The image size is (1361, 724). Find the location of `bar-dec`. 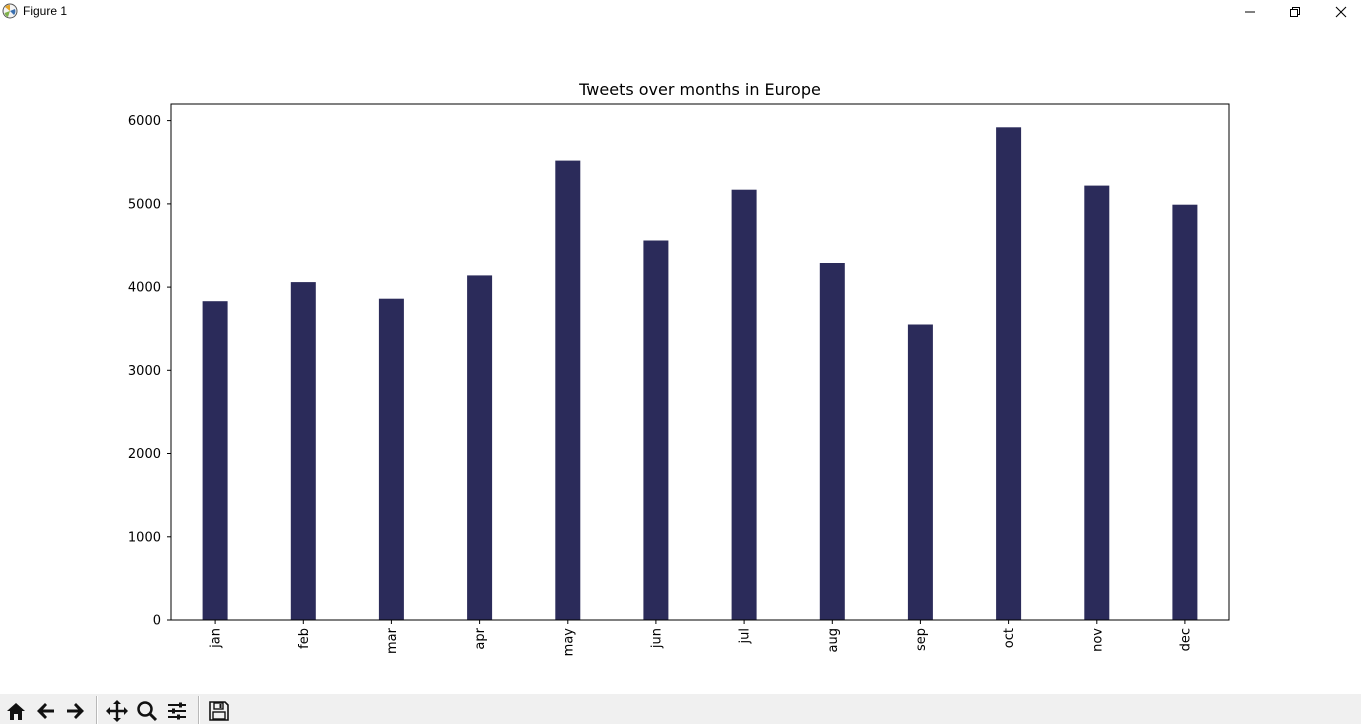

bar-dec is located at coordinates (1185, 412).